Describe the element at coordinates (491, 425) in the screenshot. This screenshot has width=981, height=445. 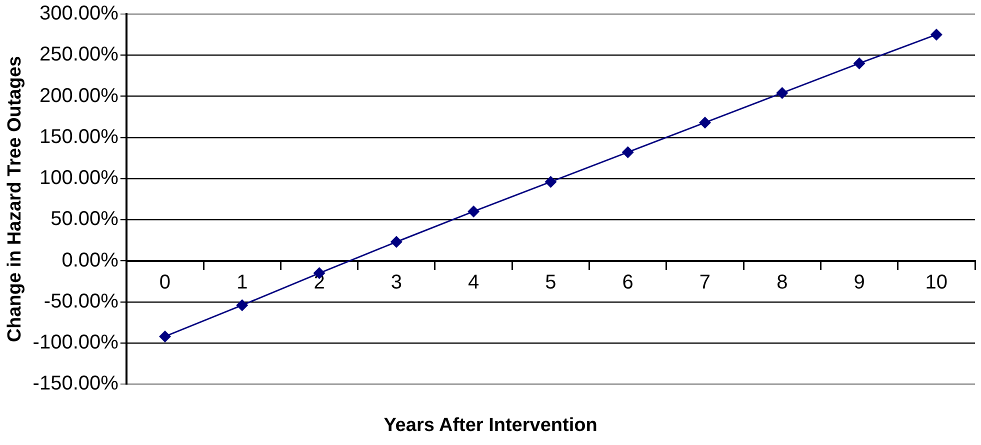
I see `x-axis-title: Years After Intervention` at that location.